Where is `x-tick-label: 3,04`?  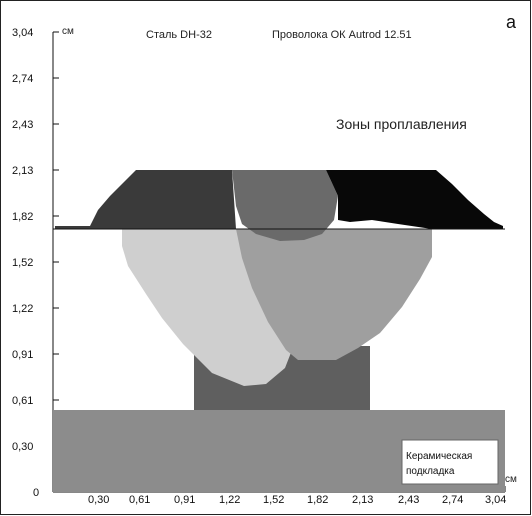 x-tick-label: 3,04 is located at coordinates (495, 500).